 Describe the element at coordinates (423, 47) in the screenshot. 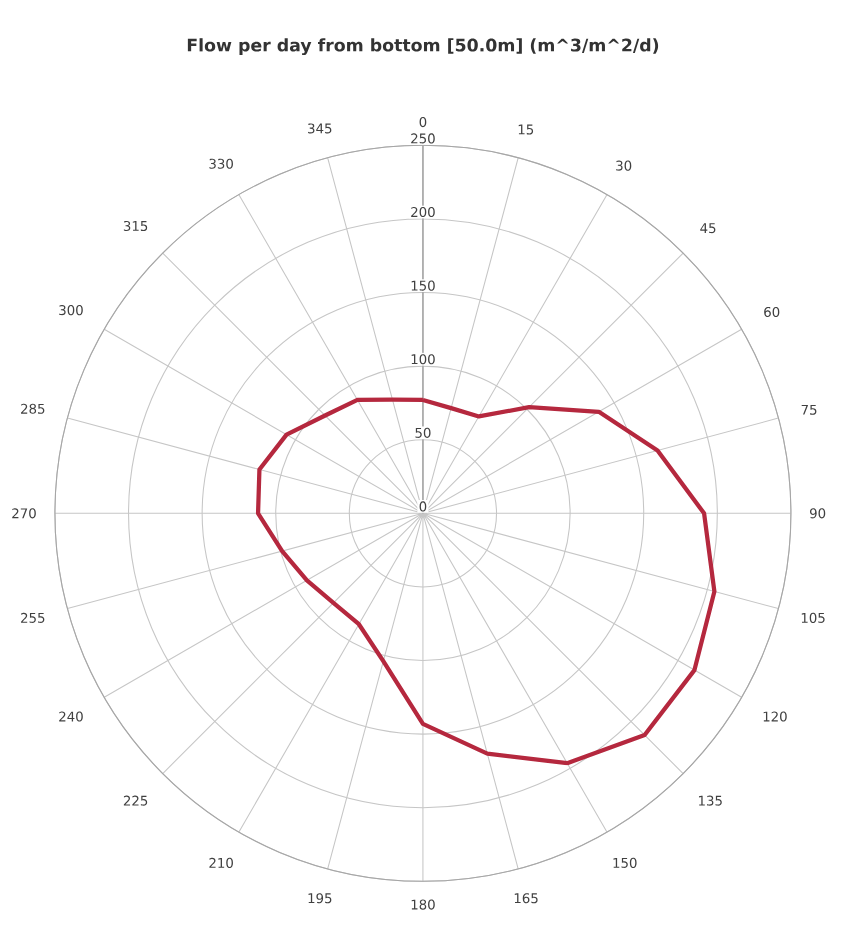

I see `chart-title: Flow per day from bottom [50.0m] (m^3/m^2/d)` at that location.